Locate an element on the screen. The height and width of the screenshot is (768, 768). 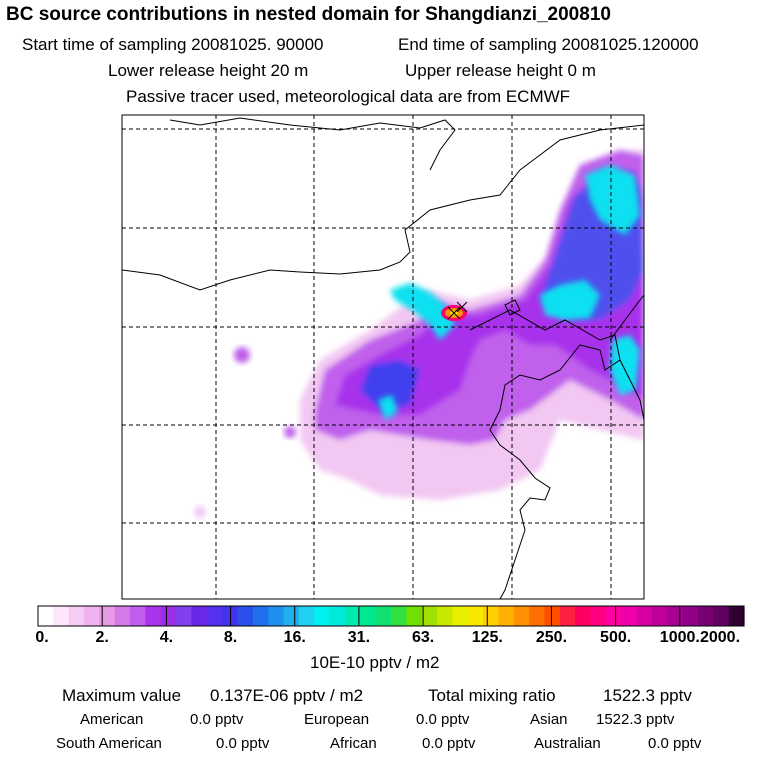
patch-sw is located at coordinates (200, 512).